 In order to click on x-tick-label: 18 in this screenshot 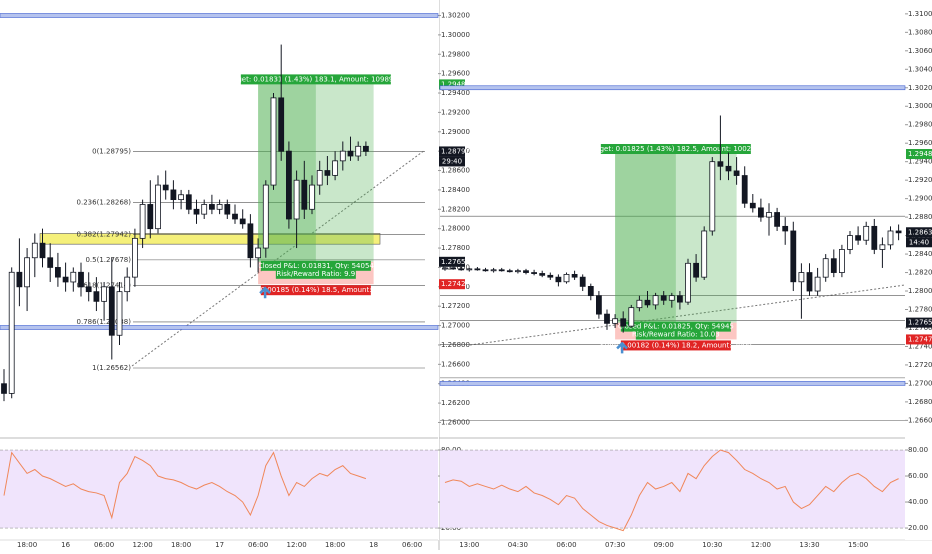, I will do `click(373, 545)`.